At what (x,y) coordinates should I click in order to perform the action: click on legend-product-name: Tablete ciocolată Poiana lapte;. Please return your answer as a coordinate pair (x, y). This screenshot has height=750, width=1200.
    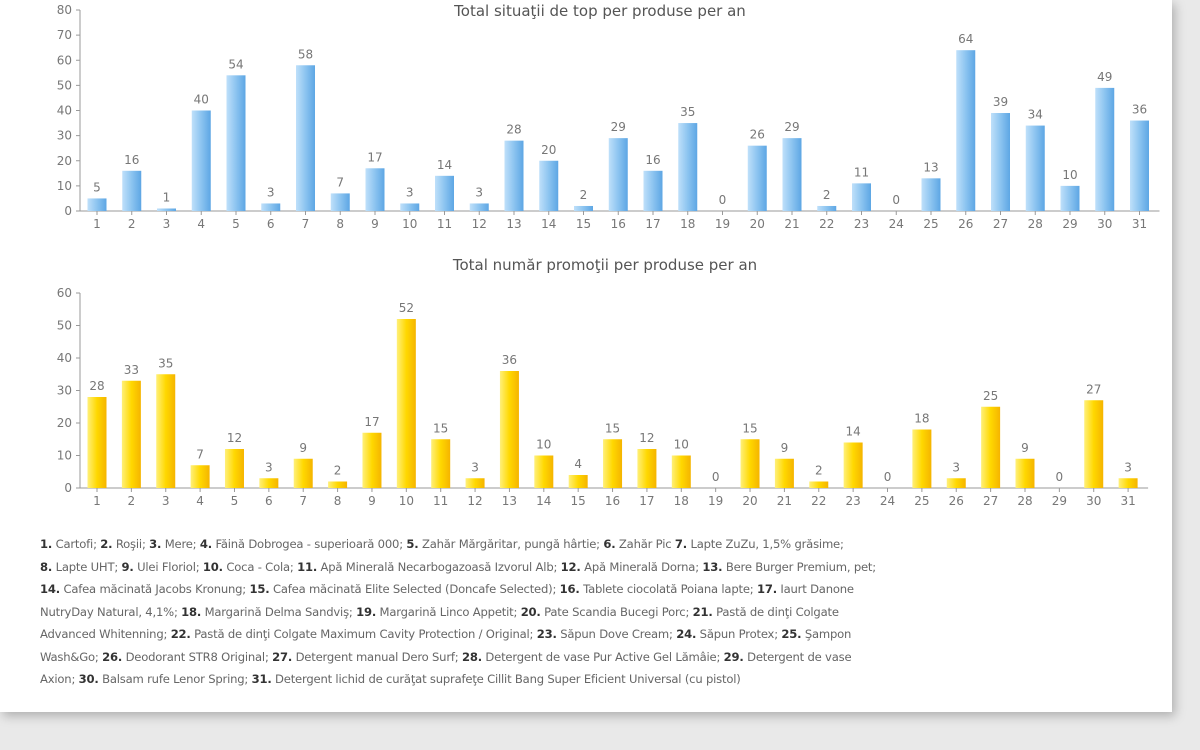
    Looking at the image, I should click on (668, 589).